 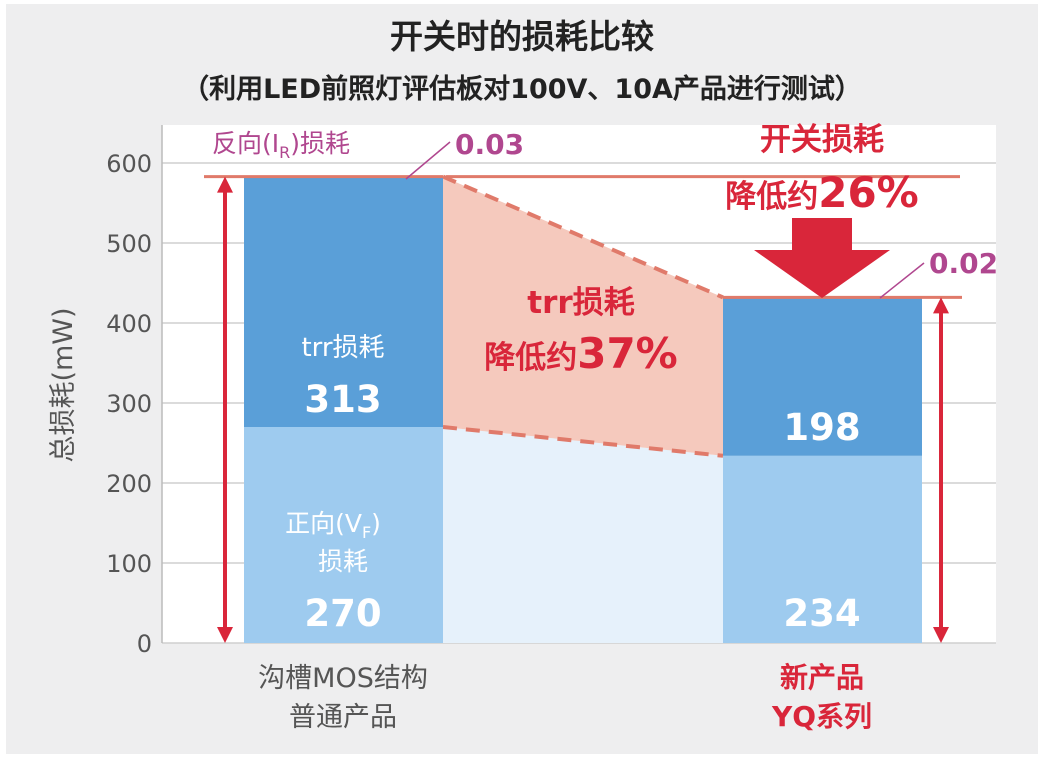 I want to click on y-tick-label: 300, so click(x=129, y=404).